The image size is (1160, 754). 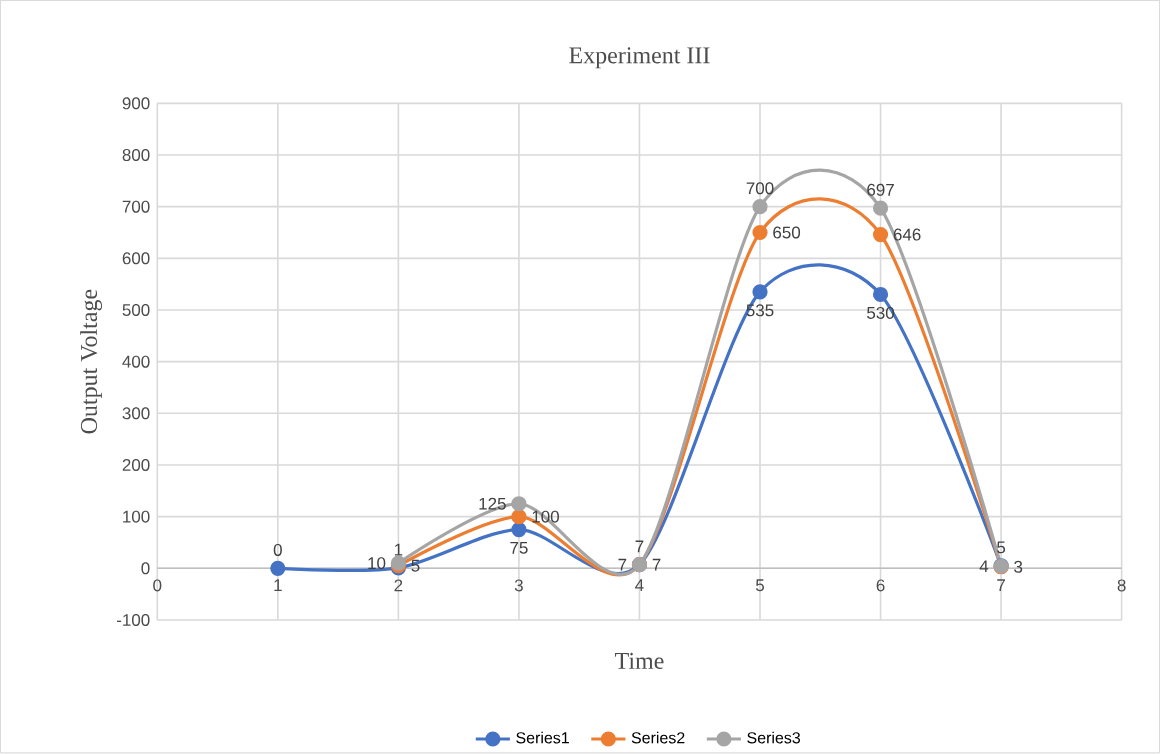 What do you see at coordinates (136, 464) in the screenshot?
I see `y-tick-label: 200` at bounding box center [136, 464].